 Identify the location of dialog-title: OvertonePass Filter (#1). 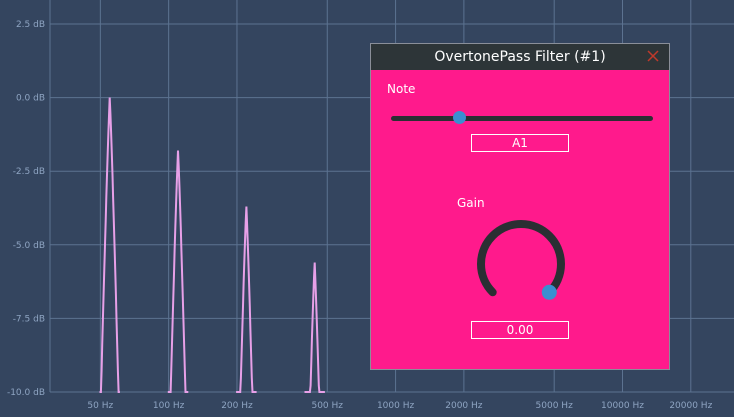
(520, 57).